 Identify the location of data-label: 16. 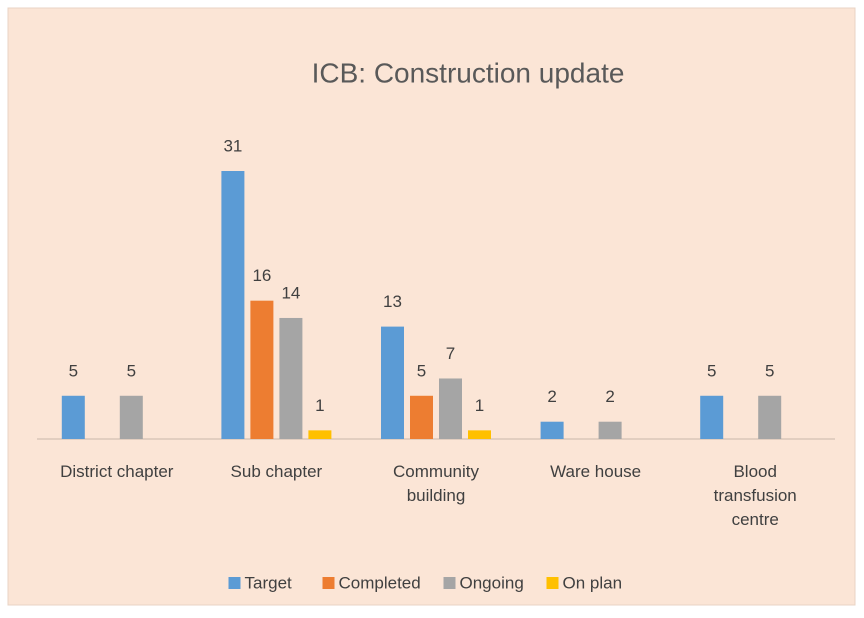
(261, 275).